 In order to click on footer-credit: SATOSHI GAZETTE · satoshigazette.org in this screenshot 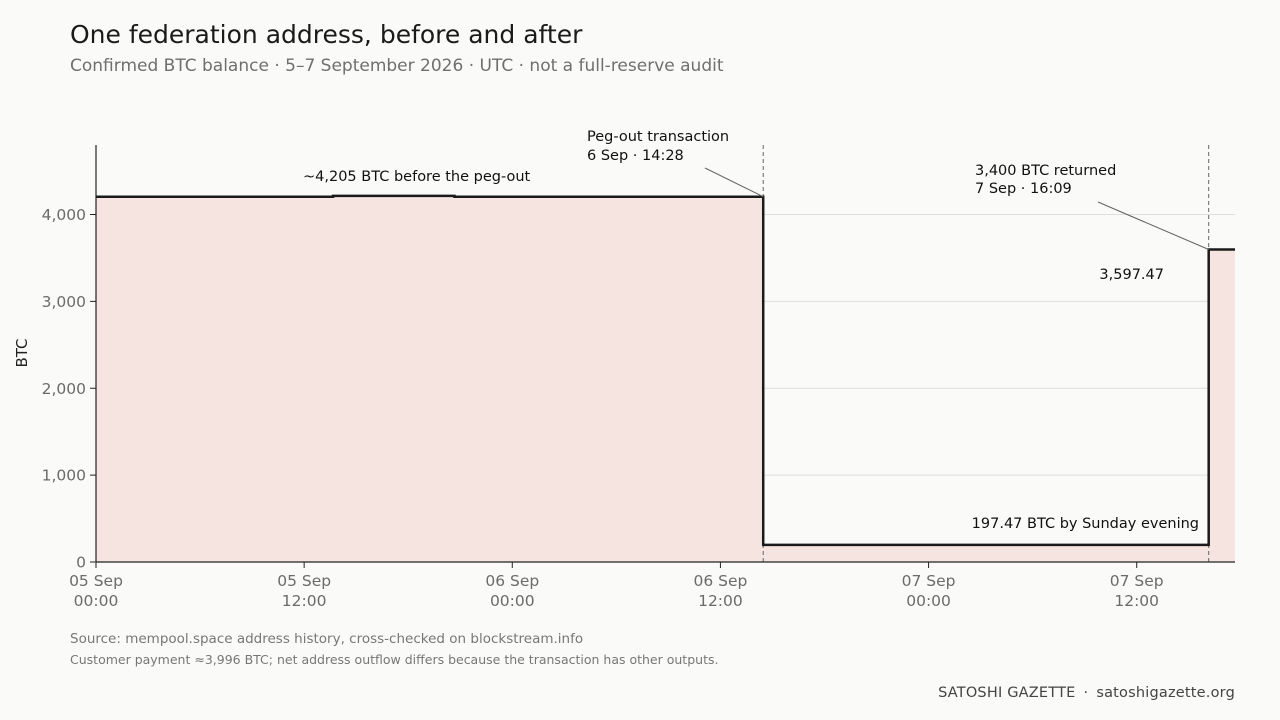, I will do `click(1086, 693)`.